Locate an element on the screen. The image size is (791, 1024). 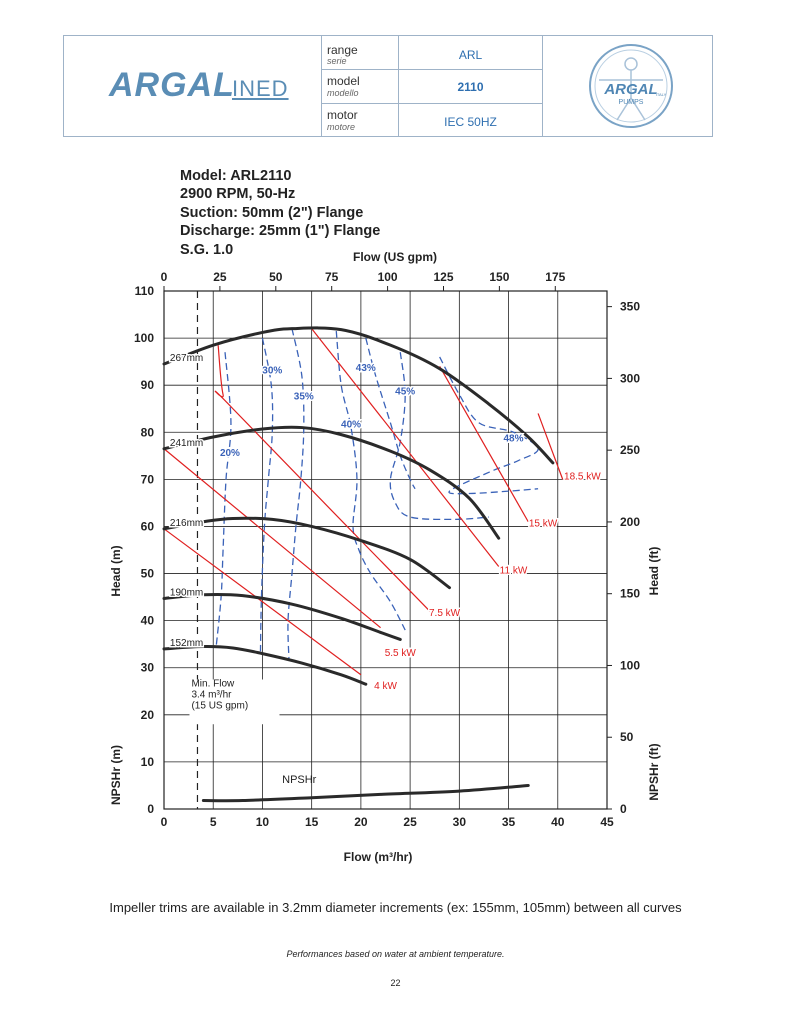
min-flow-label: (15 US gpm) is located at coordinates (219, 706).